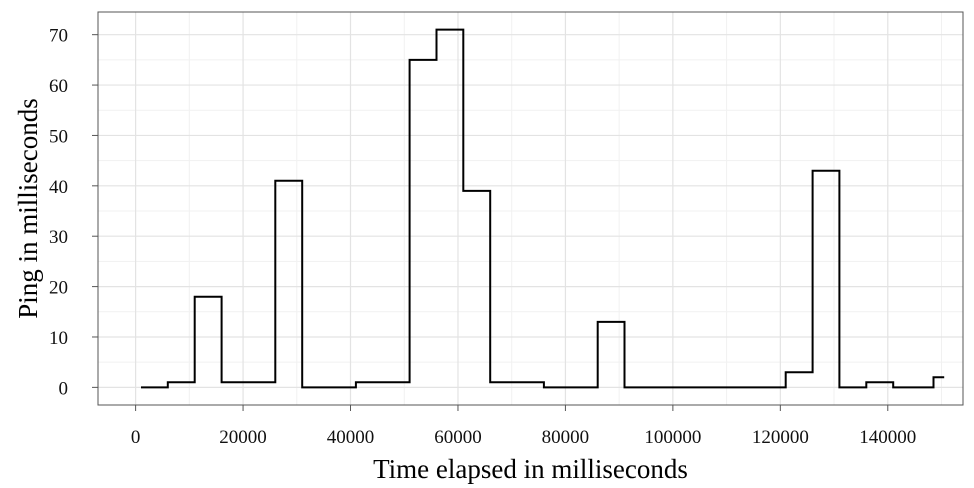 The height and width of the screenshot is (488, 974). I want to click on x-tick-label: 20000, so click(243, 437).